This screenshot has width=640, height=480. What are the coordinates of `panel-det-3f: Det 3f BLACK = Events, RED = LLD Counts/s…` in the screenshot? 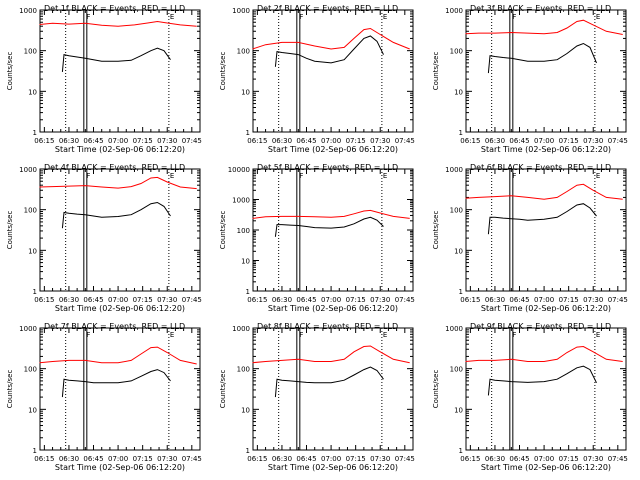 It's located at (530, 79).